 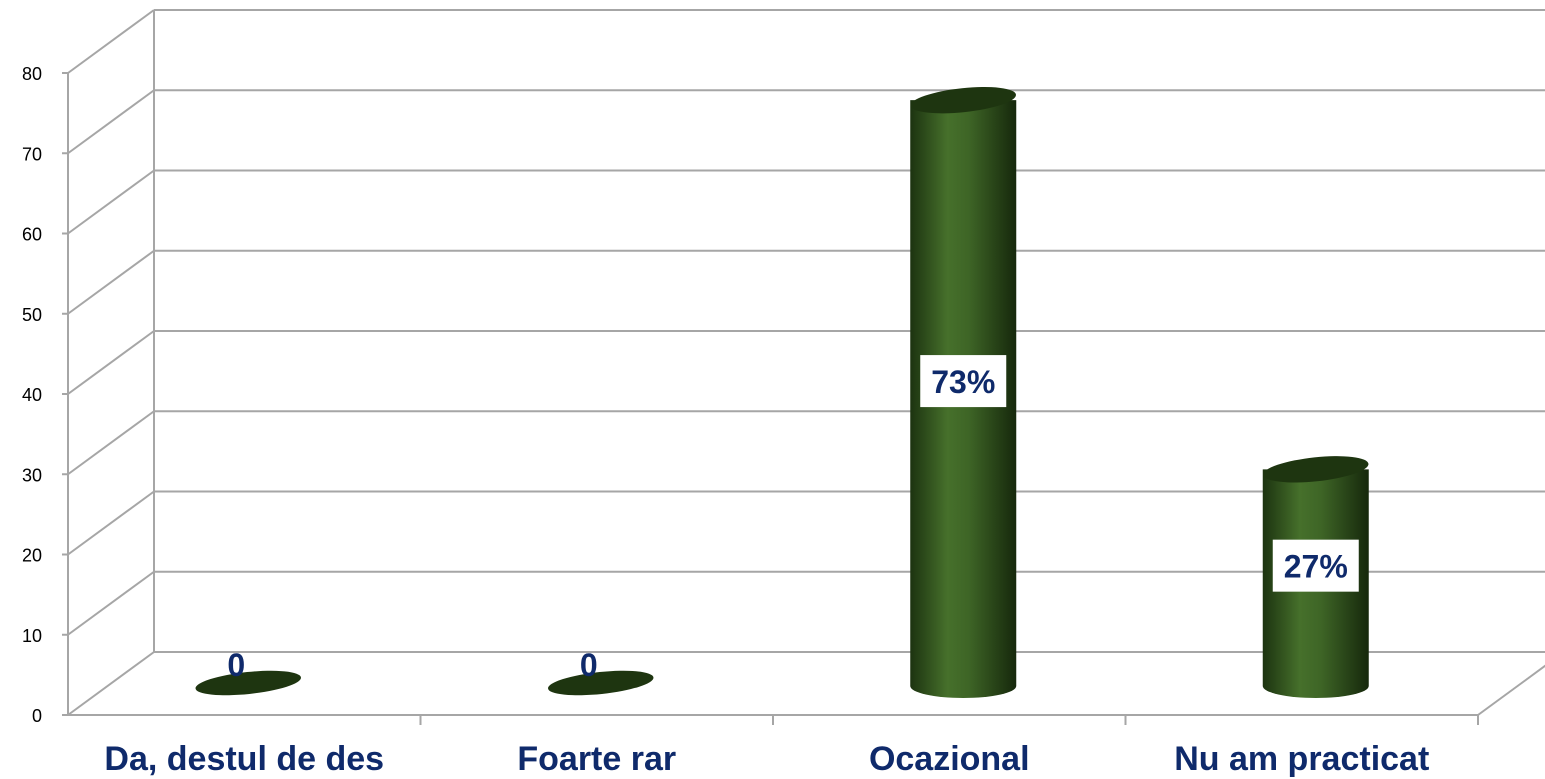 What do you see at coordinates (32, 475) in the screenshot?
I see `y-tick-label: 30` at bounding box center [32, 475].